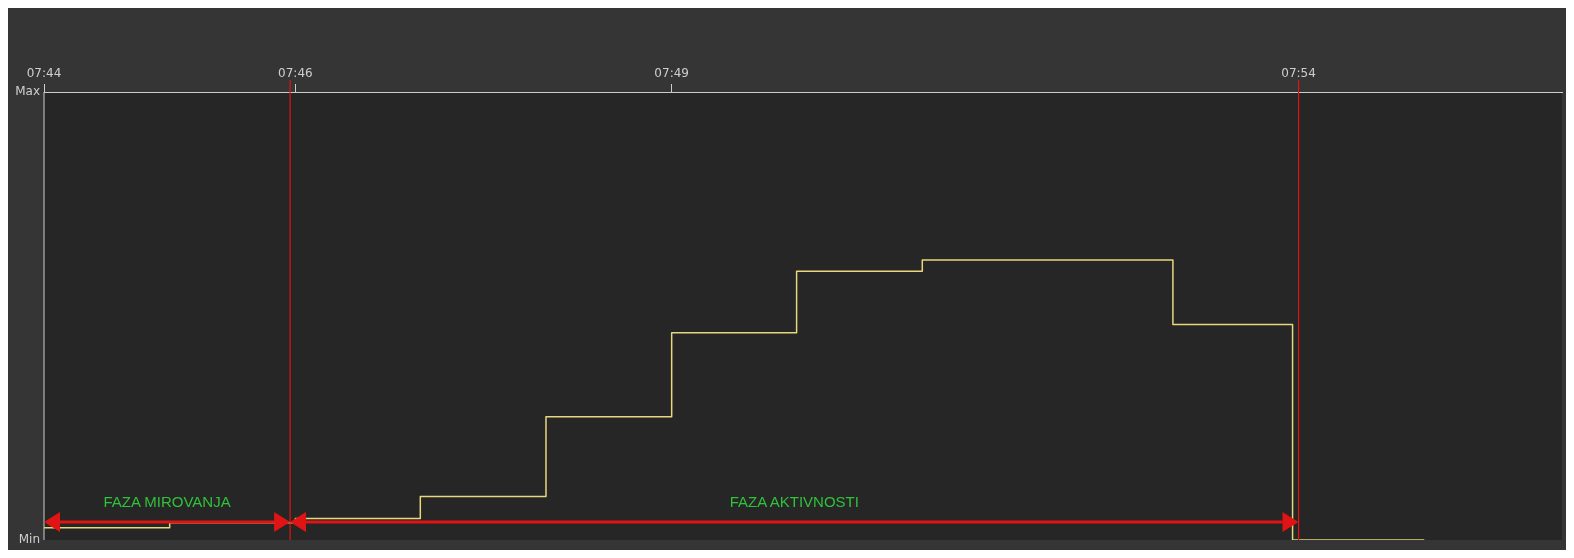 The width and height of the screenshot is (1574, 558). I want to click on x-tick-label: 07:46, so click(295, 72).